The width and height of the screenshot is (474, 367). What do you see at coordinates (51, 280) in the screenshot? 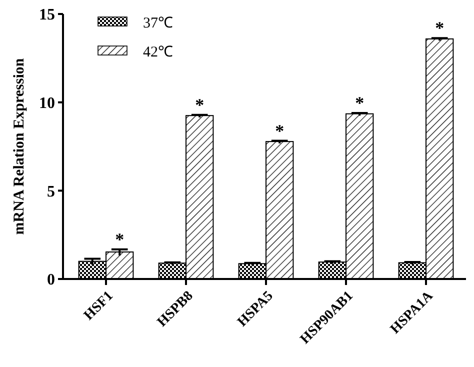
I see `y-tick-label: 0` at bounding box center [51, 280].